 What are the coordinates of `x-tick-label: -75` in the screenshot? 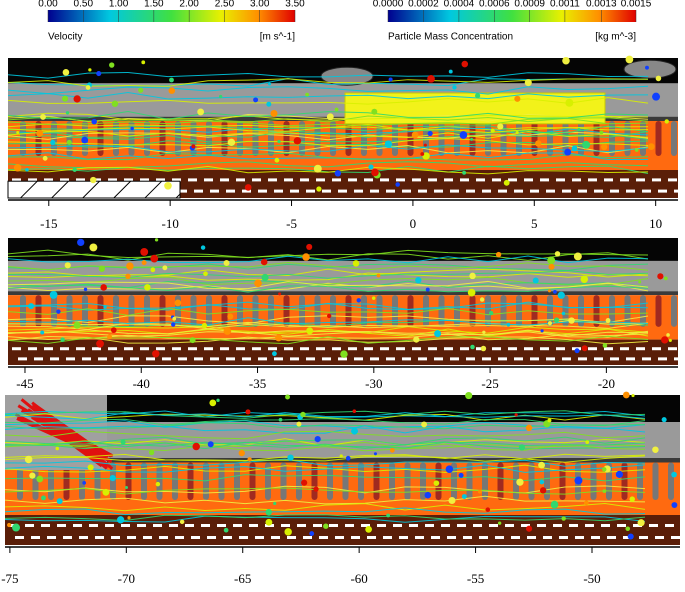 It's located at (9, 578).